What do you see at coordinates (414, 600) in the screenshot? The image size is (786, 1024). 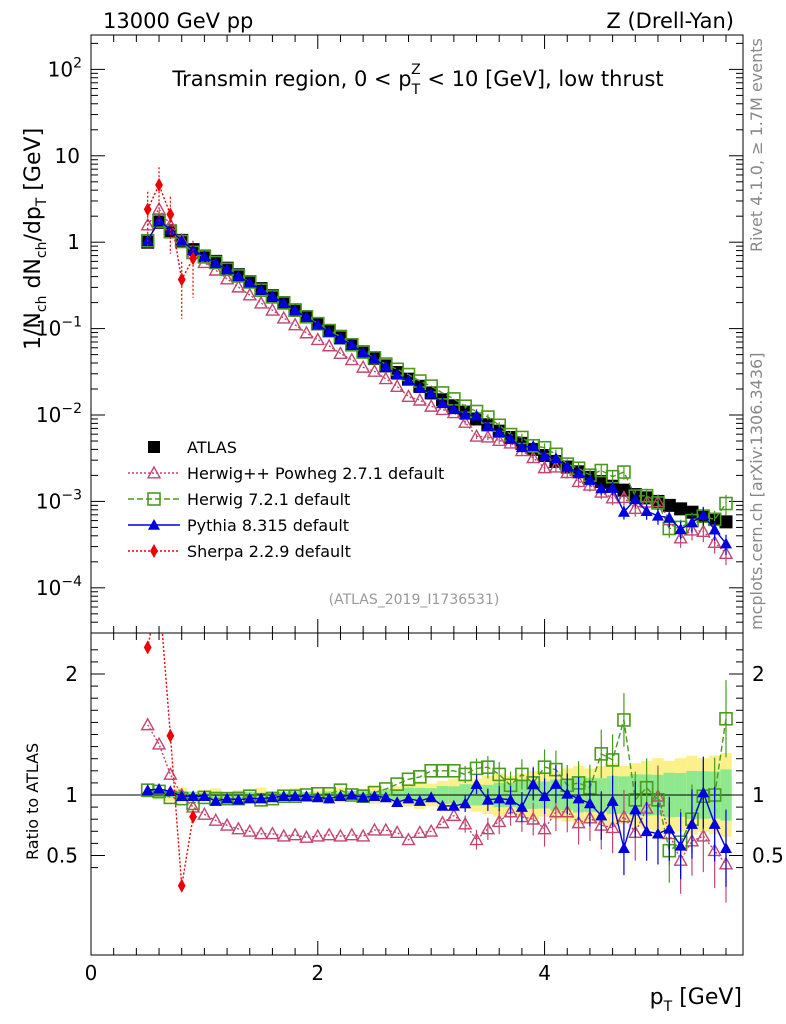 I see `analysis-tag: (ATLAS_2019_I1736531)` at bounding box center [414, 600].